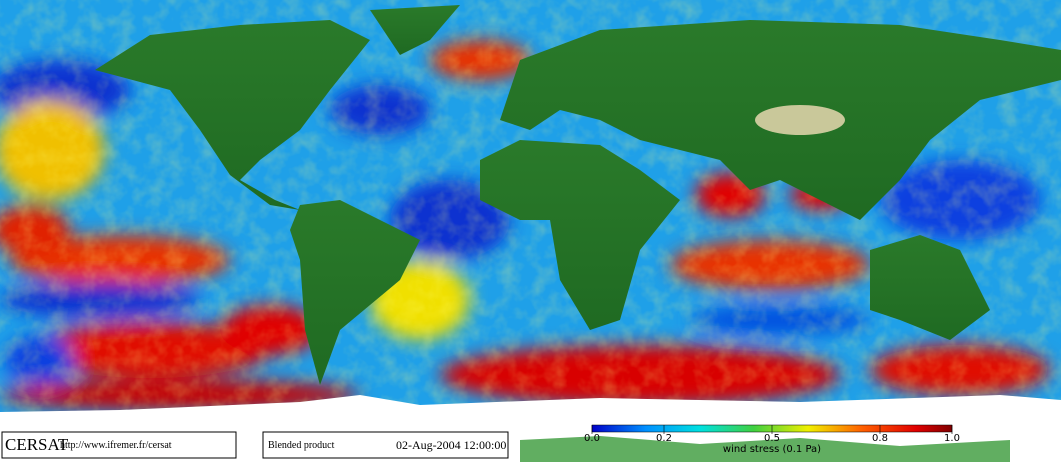 This screenshot has width=1061, height=462. What do you see at coordinates (880, 438) in the screenshot?
I see `colorbar-tick-label: 0.8` at bounding box center [880, 438].